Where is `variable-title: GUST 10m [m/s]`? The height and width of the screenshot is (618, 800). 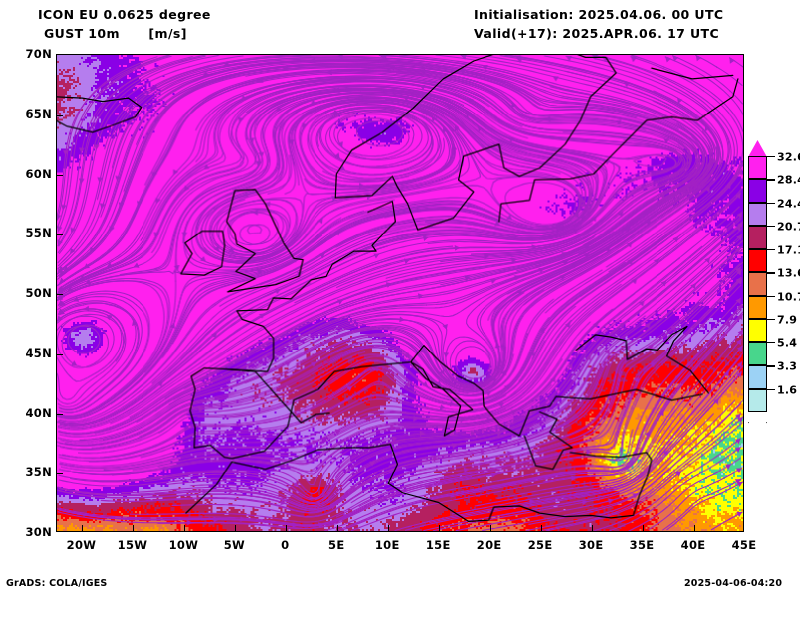 variable-title: GUST 10m [m/s] is located at coordinates (115, 33).